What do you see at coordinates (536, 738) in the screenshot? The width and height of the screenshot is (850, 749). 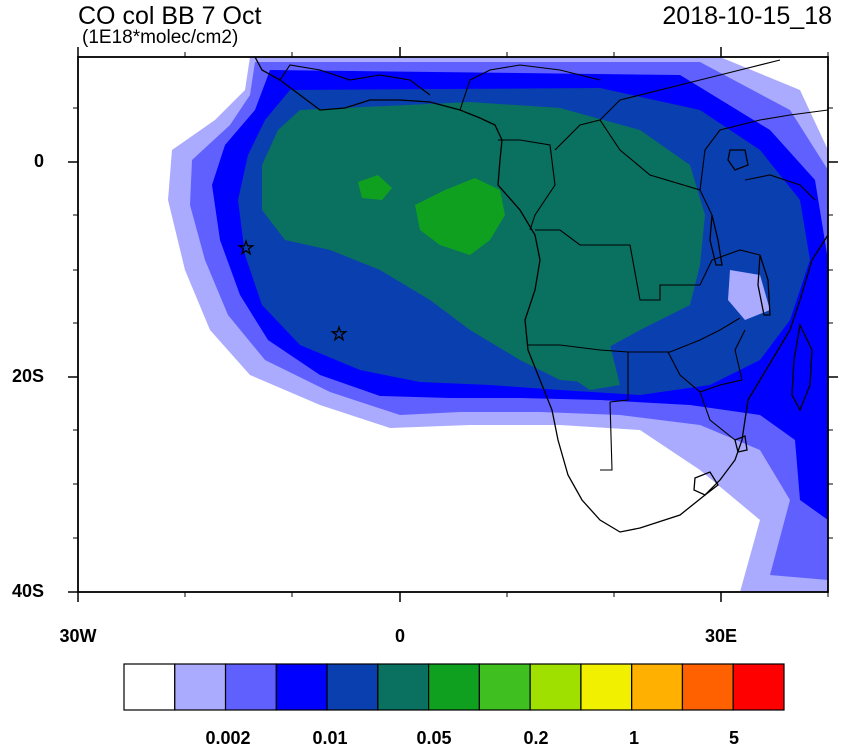 I see `colorbar-label: 0.2` at bounding box center [536, 738].